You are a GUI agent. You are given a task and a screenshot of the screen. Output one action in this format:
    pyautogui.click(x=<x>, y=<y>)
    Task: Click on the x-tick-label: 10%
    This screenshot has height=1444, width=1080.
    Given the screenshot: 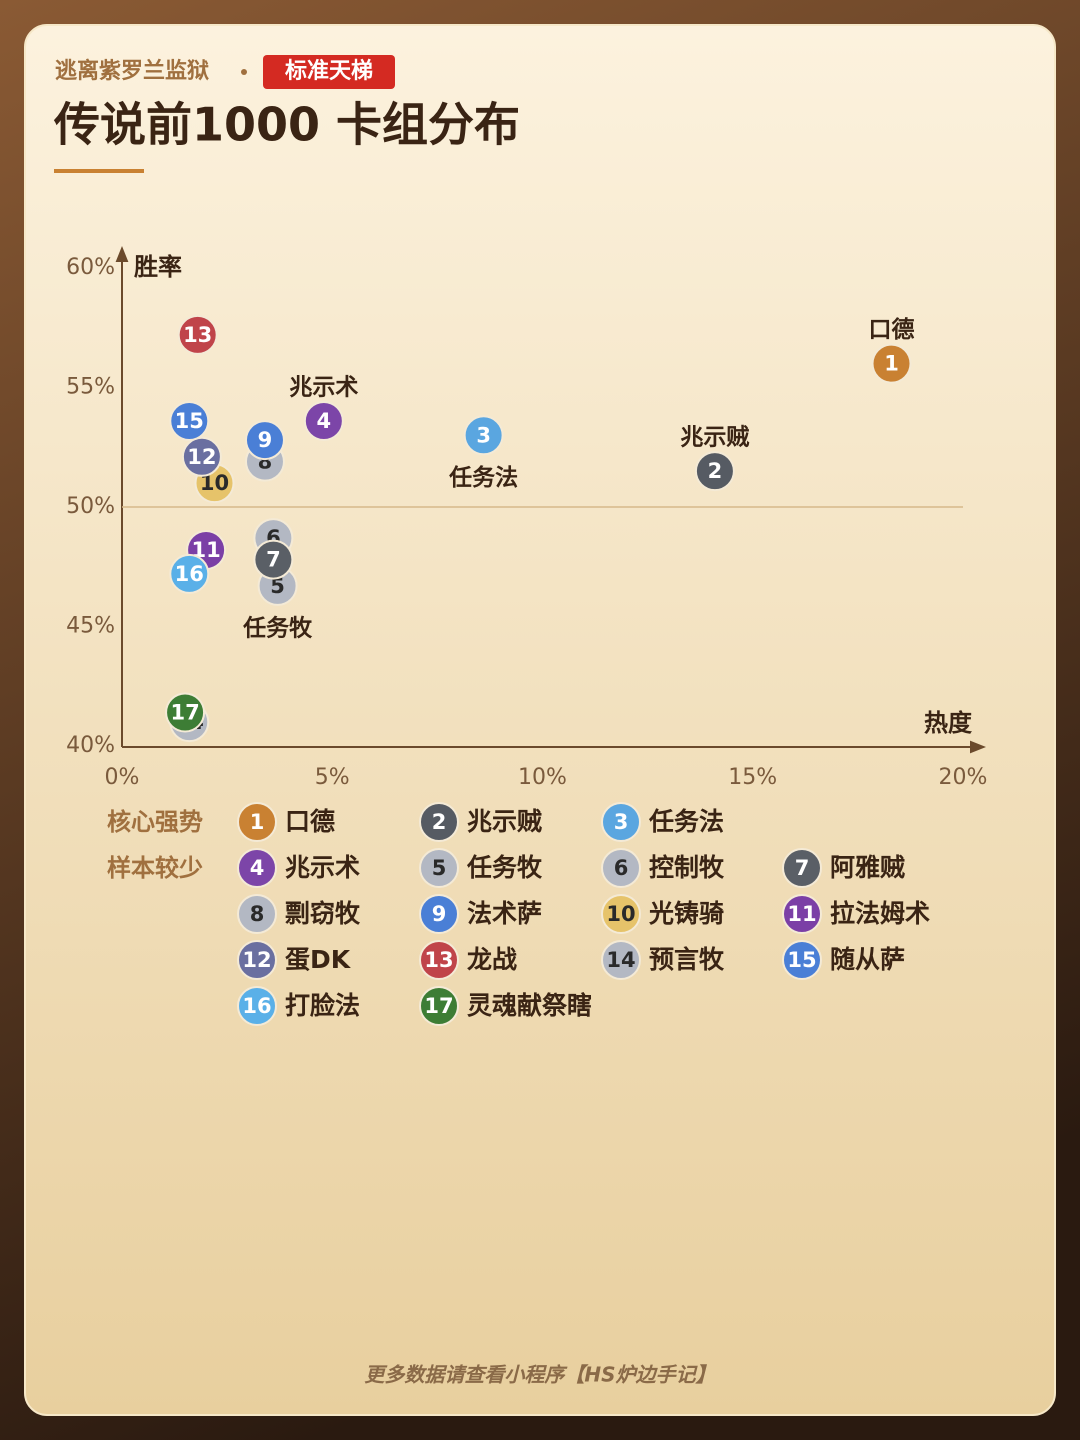 What is the action you would take?
    pyautogui.click(x=542, y=777)
    